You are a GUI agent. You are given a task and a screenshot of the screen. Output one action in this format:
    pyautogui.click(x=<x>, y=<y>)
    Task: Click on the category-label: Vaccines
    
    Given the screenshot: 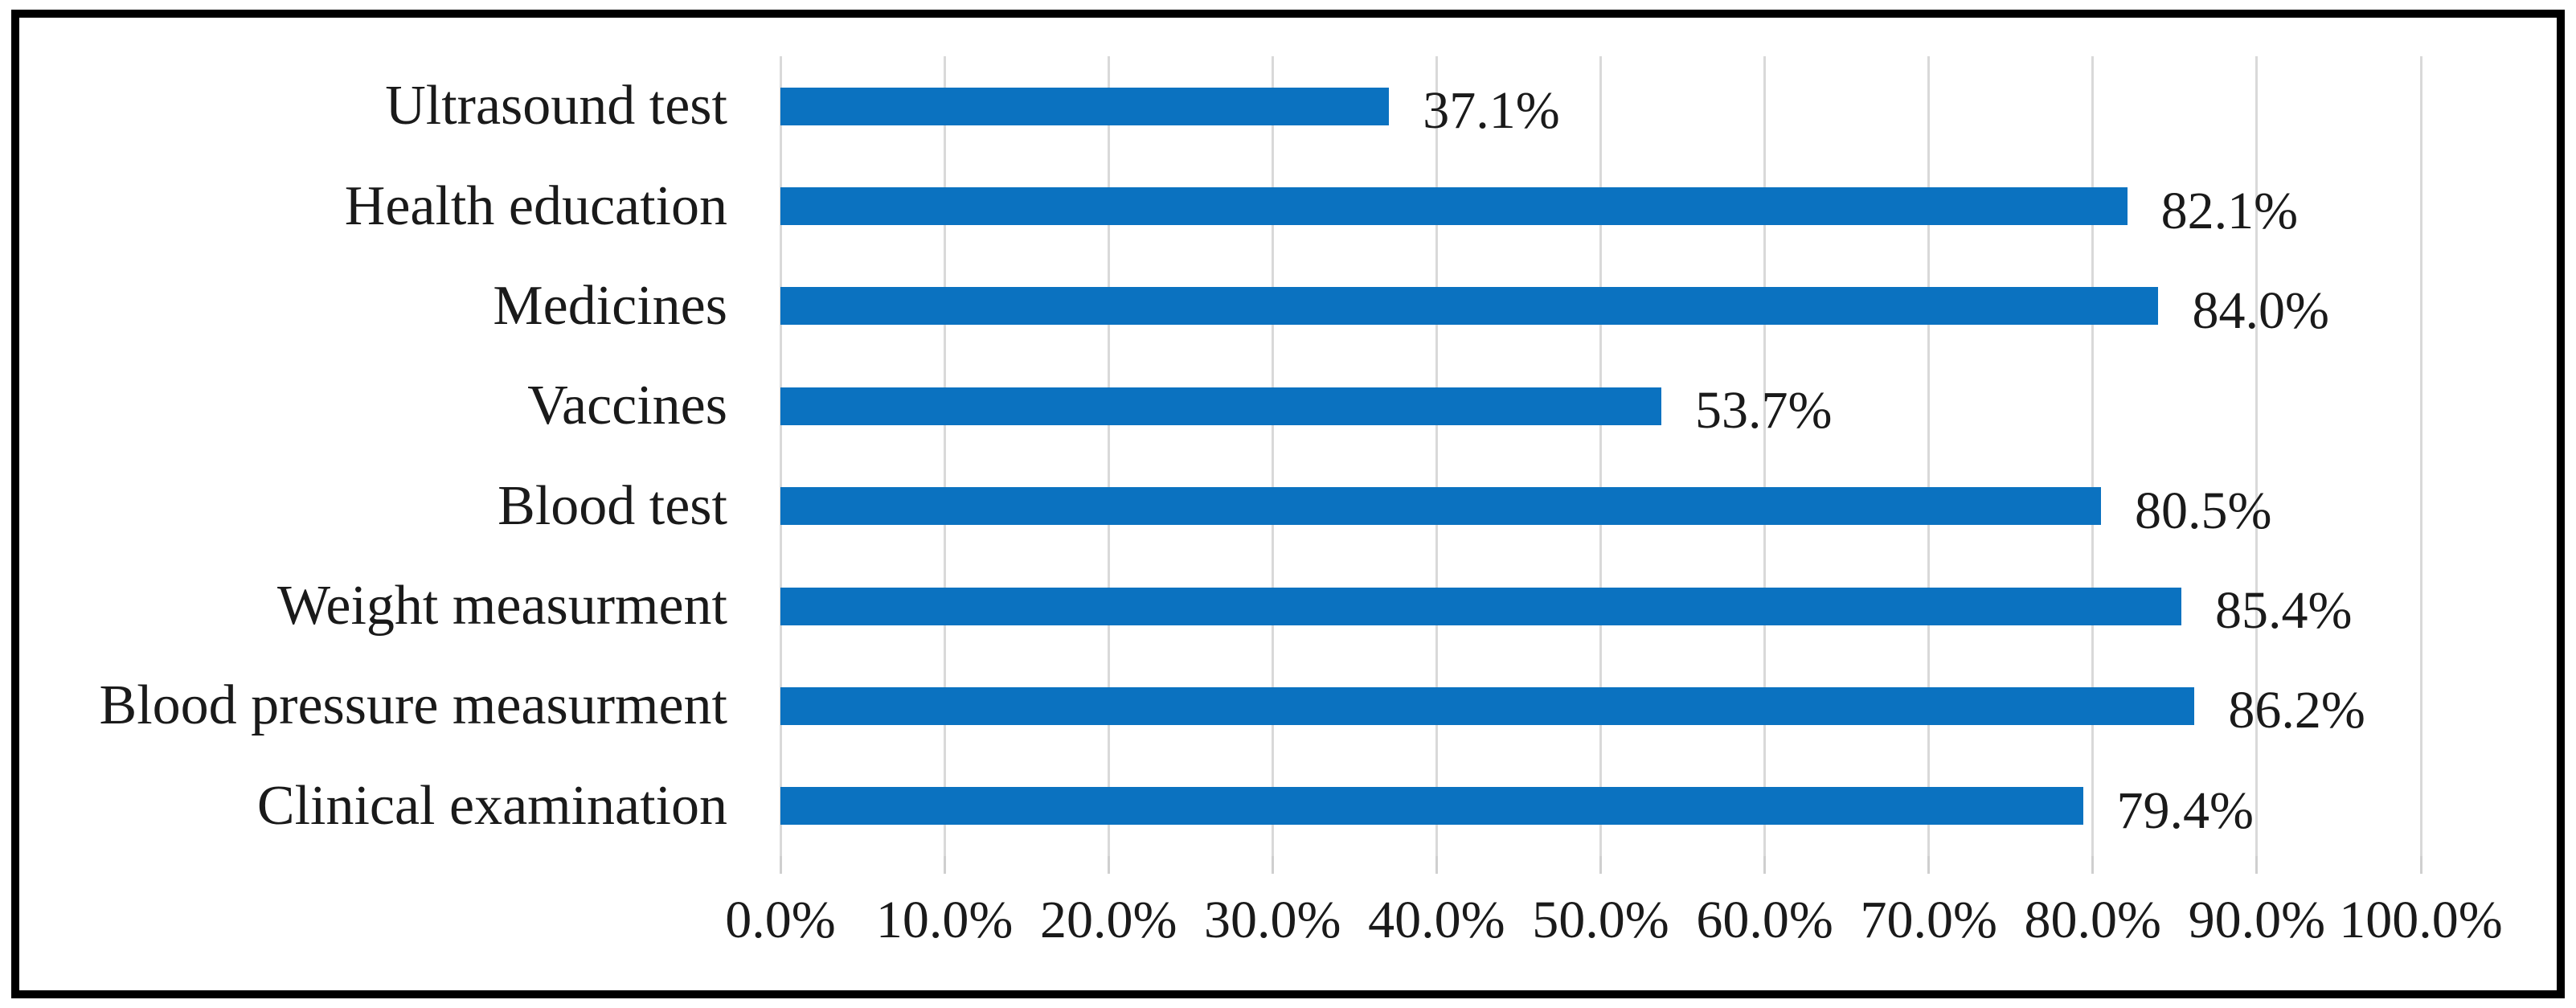 What is the action you would take?
    pyautogui.click(x=627, y=406)
    